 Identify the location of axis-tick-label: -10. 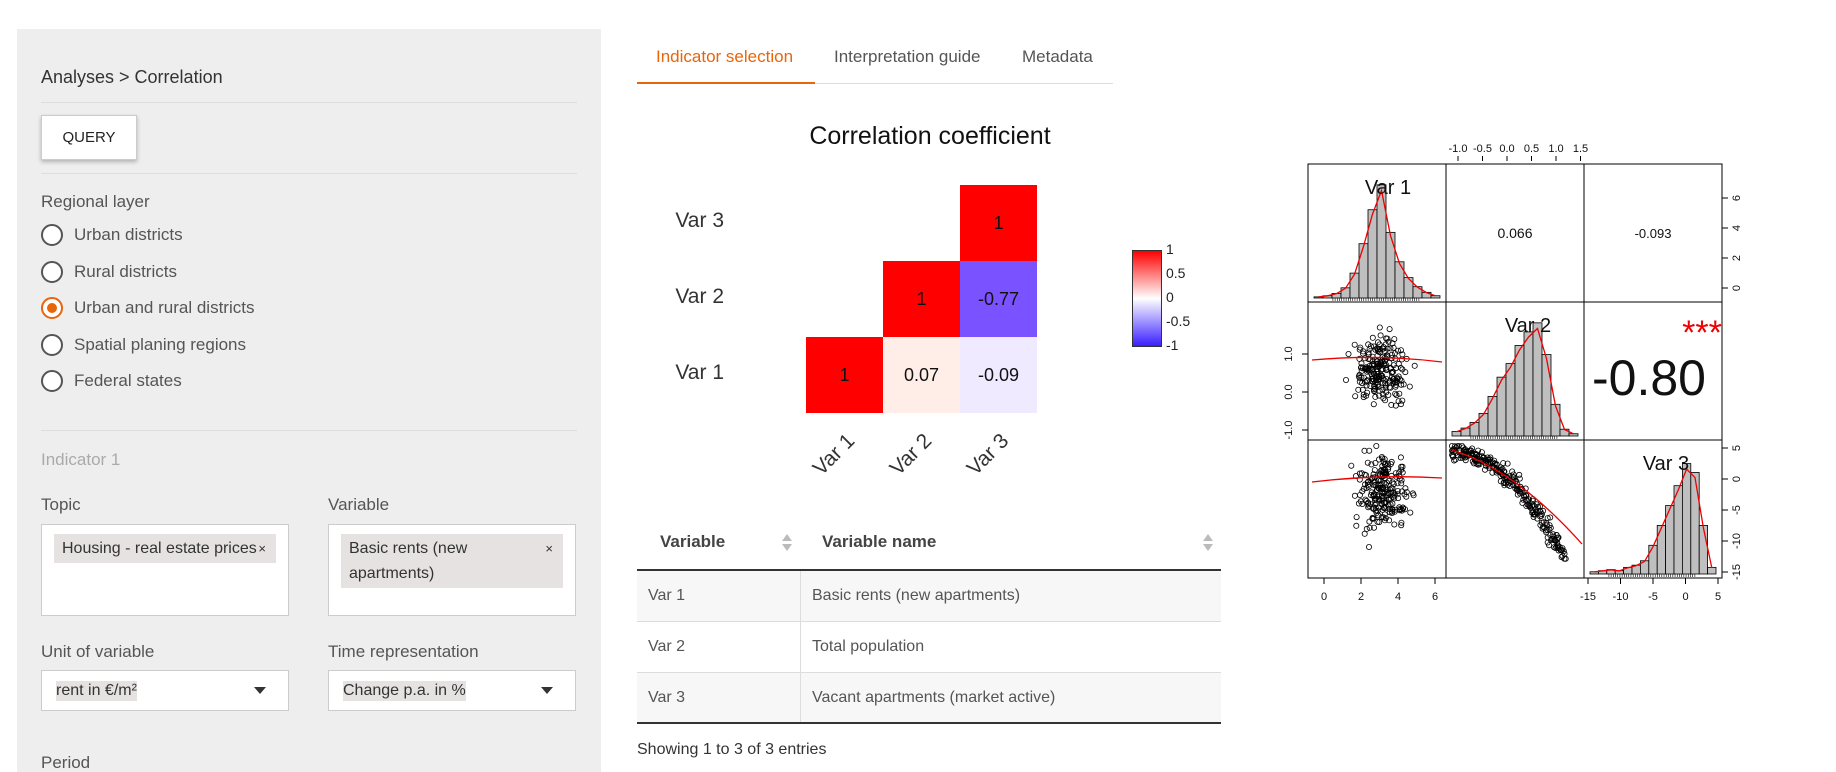
(1621, 595).